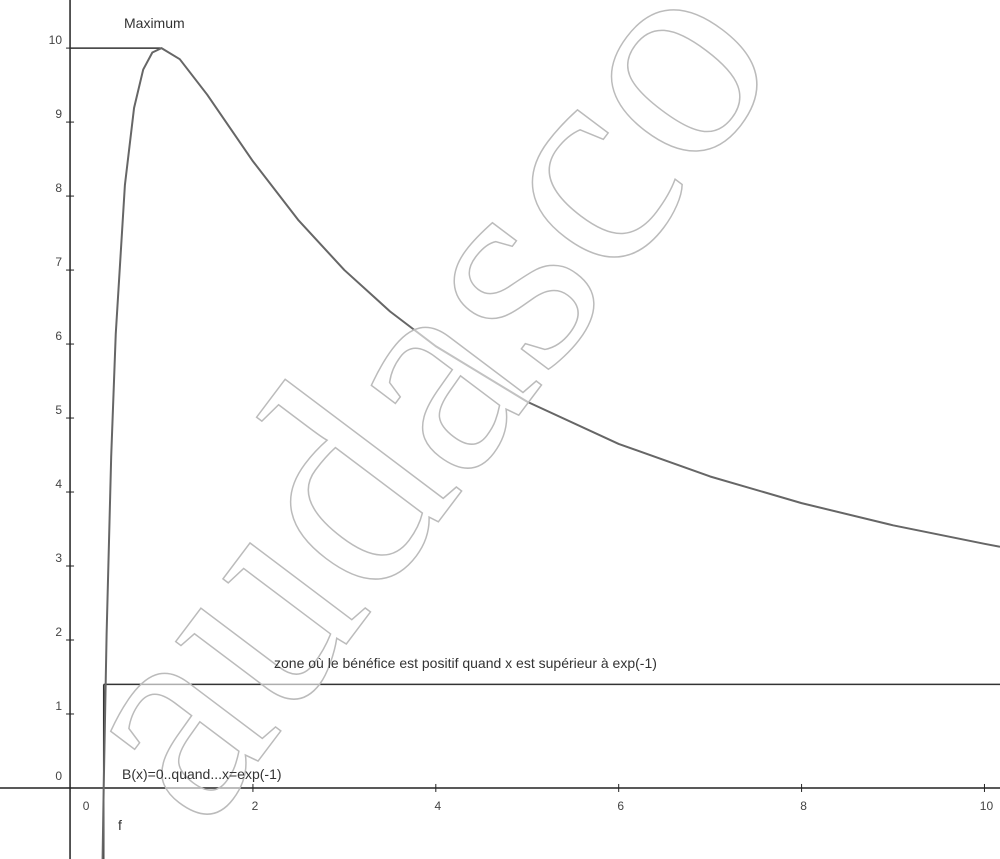 This screenshot has height=859, width=1000. What do you see at coordinates (58, 558) in the screenshot?
I see `y-tick-label: 3` at bounding box center [58, 558].